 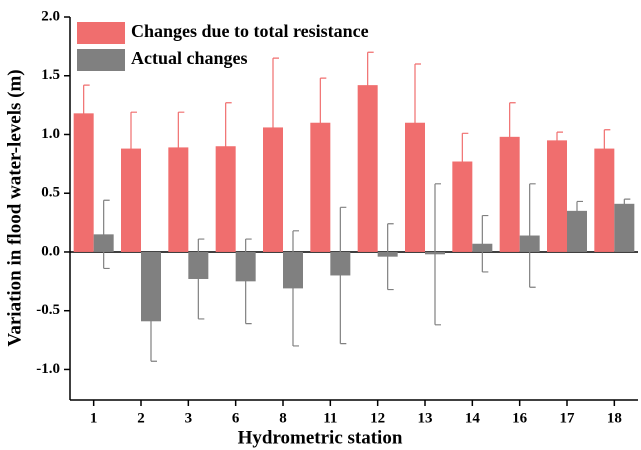 I want to click on x-tick-label: 16, so click(x=520, y=418).